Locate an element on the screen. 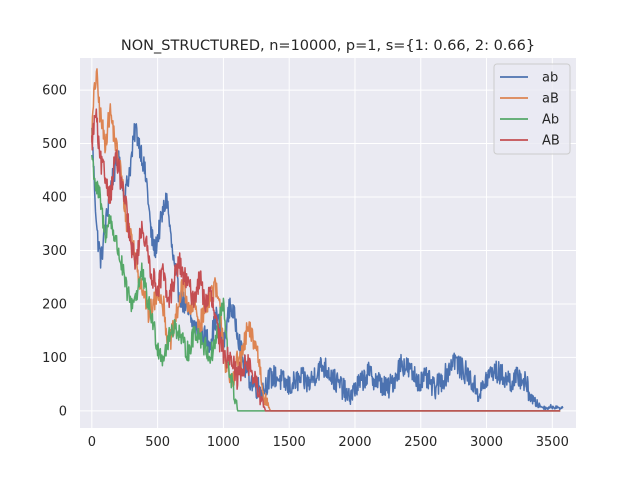 The height and width of the screenshot is (480, 640). y-tick-label: 100 is located at coordinates (54, 358).